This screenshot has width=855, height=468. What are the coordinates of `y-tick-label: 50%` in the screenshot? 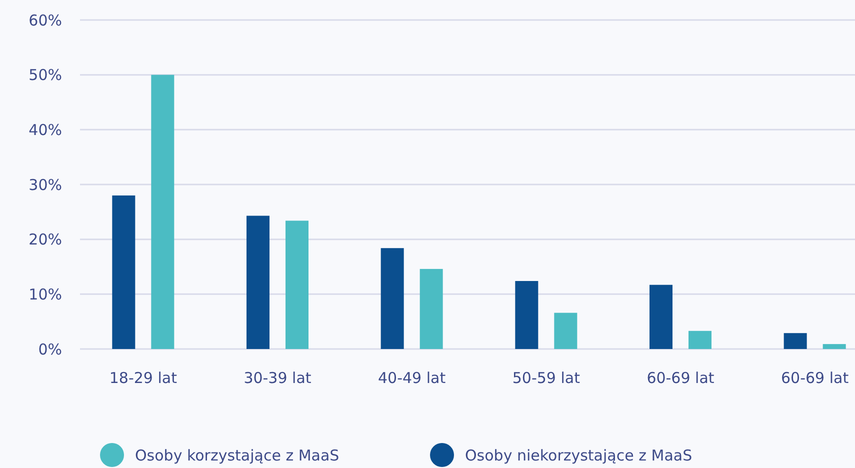 It's located at (45, 75).